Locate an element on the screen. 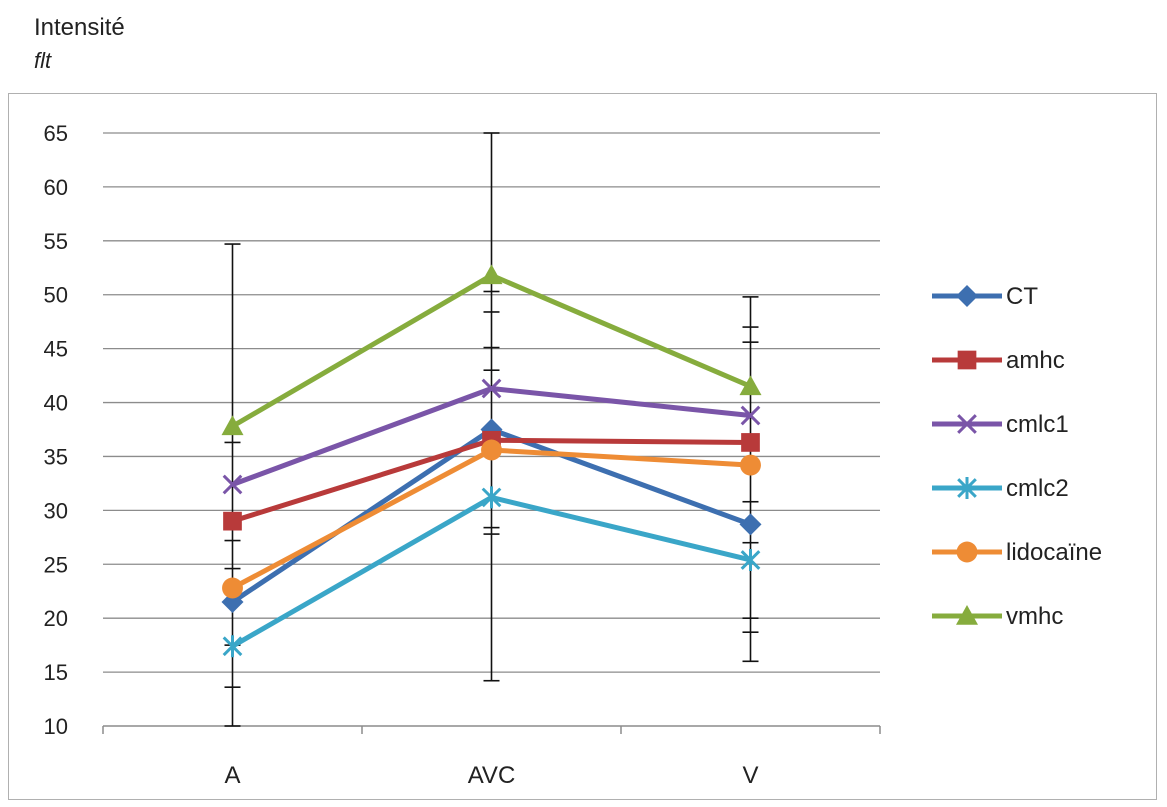 The image size is (1167, 807). y-tick-label: 50 is located at coordinates (56, 295).